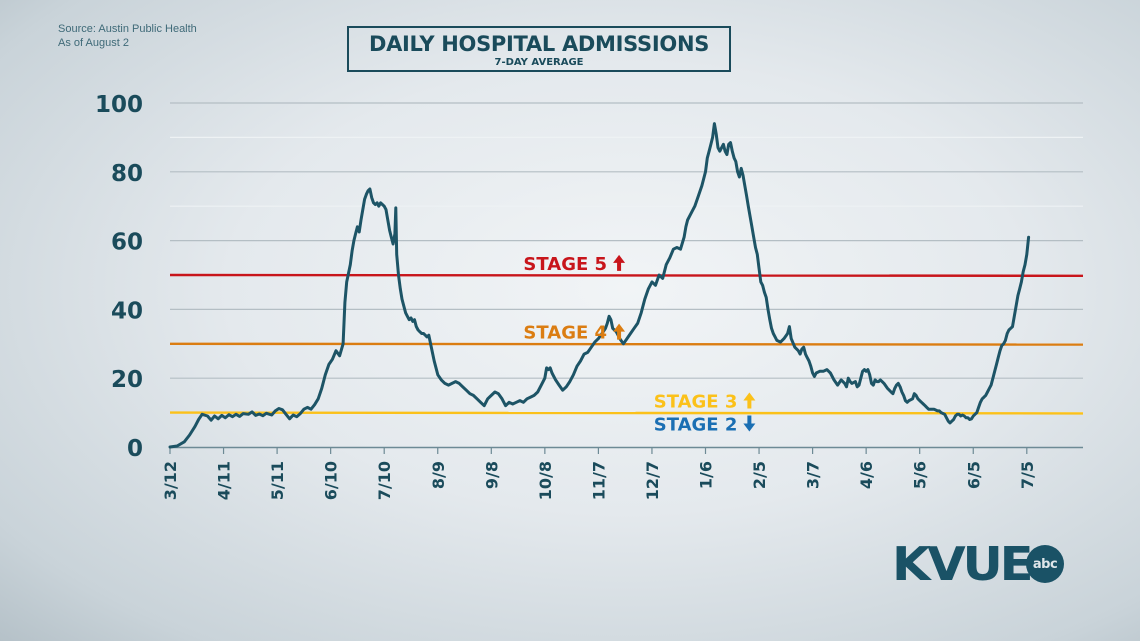  What do you see at coordinates (545, 480) in the screenshot?
I see `x-tick-label: 10/8` at bounding box center [545, 480].